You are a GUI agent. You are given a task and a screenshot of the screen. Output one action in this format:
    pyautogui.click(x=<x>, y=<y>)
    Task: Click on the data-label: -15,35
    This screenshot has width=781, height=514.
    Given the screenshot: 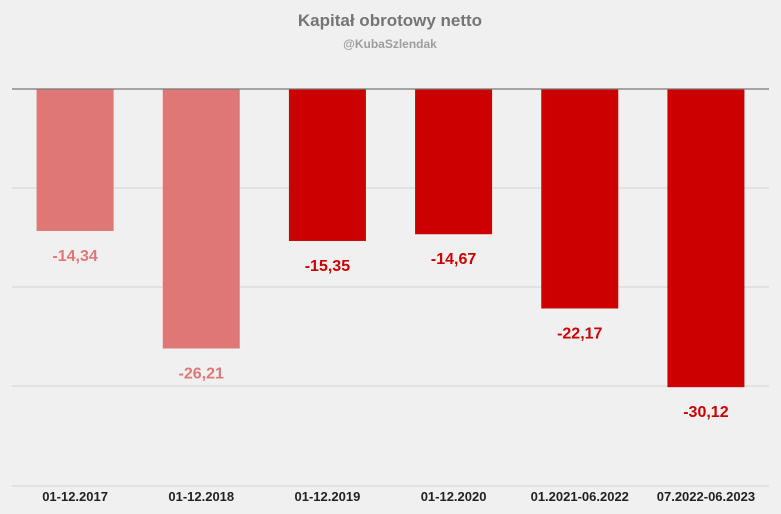 What is the action you would take?
    pyautogui.click(x=327, y=266)
    